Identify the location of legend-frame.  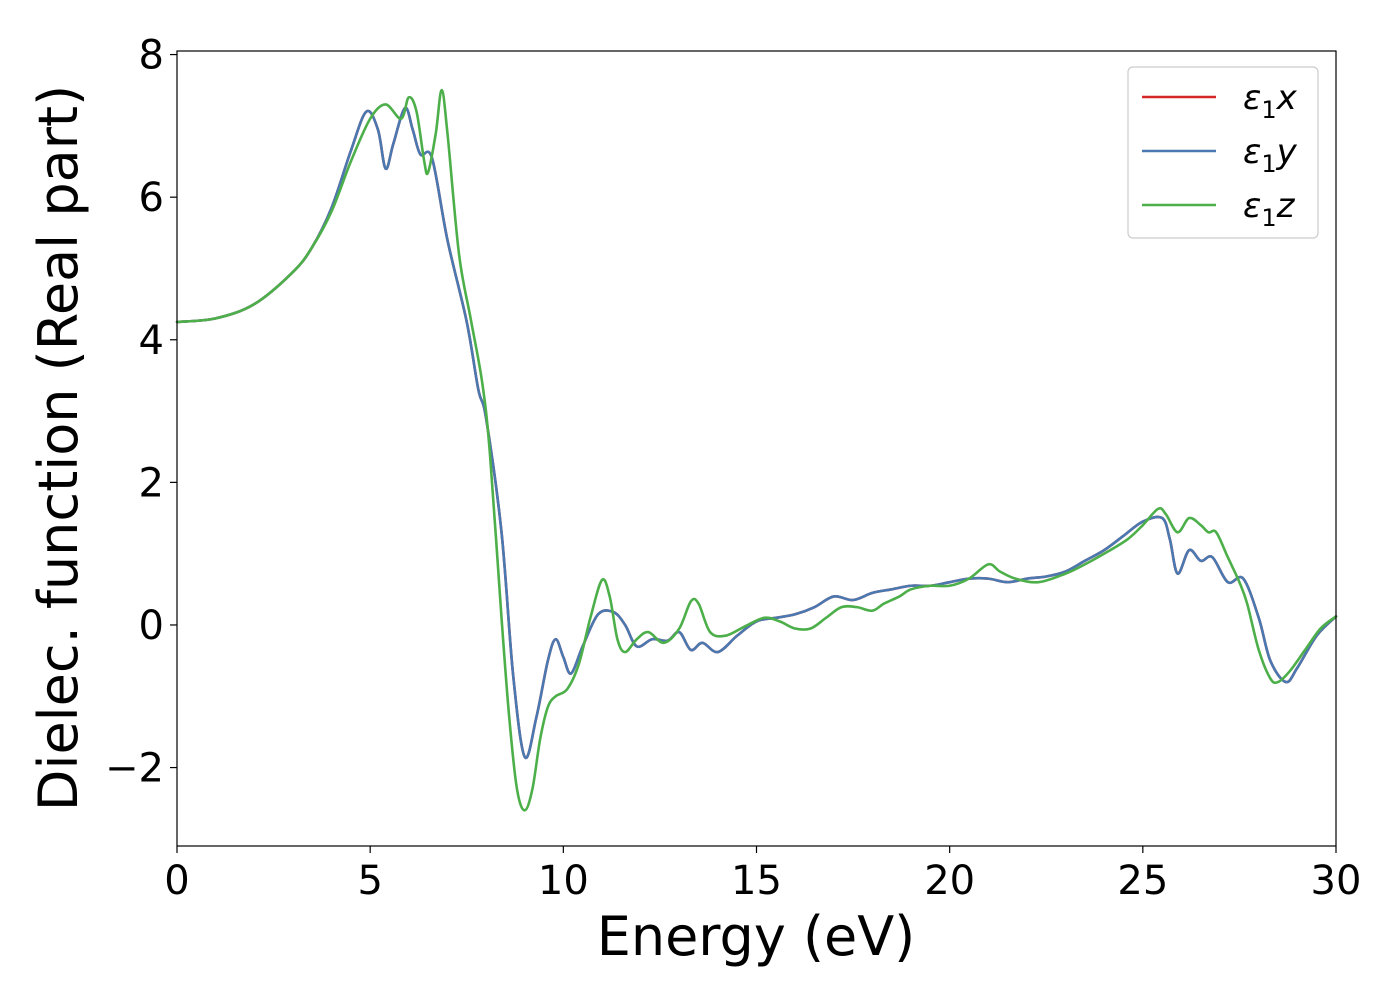
(1223, 152).